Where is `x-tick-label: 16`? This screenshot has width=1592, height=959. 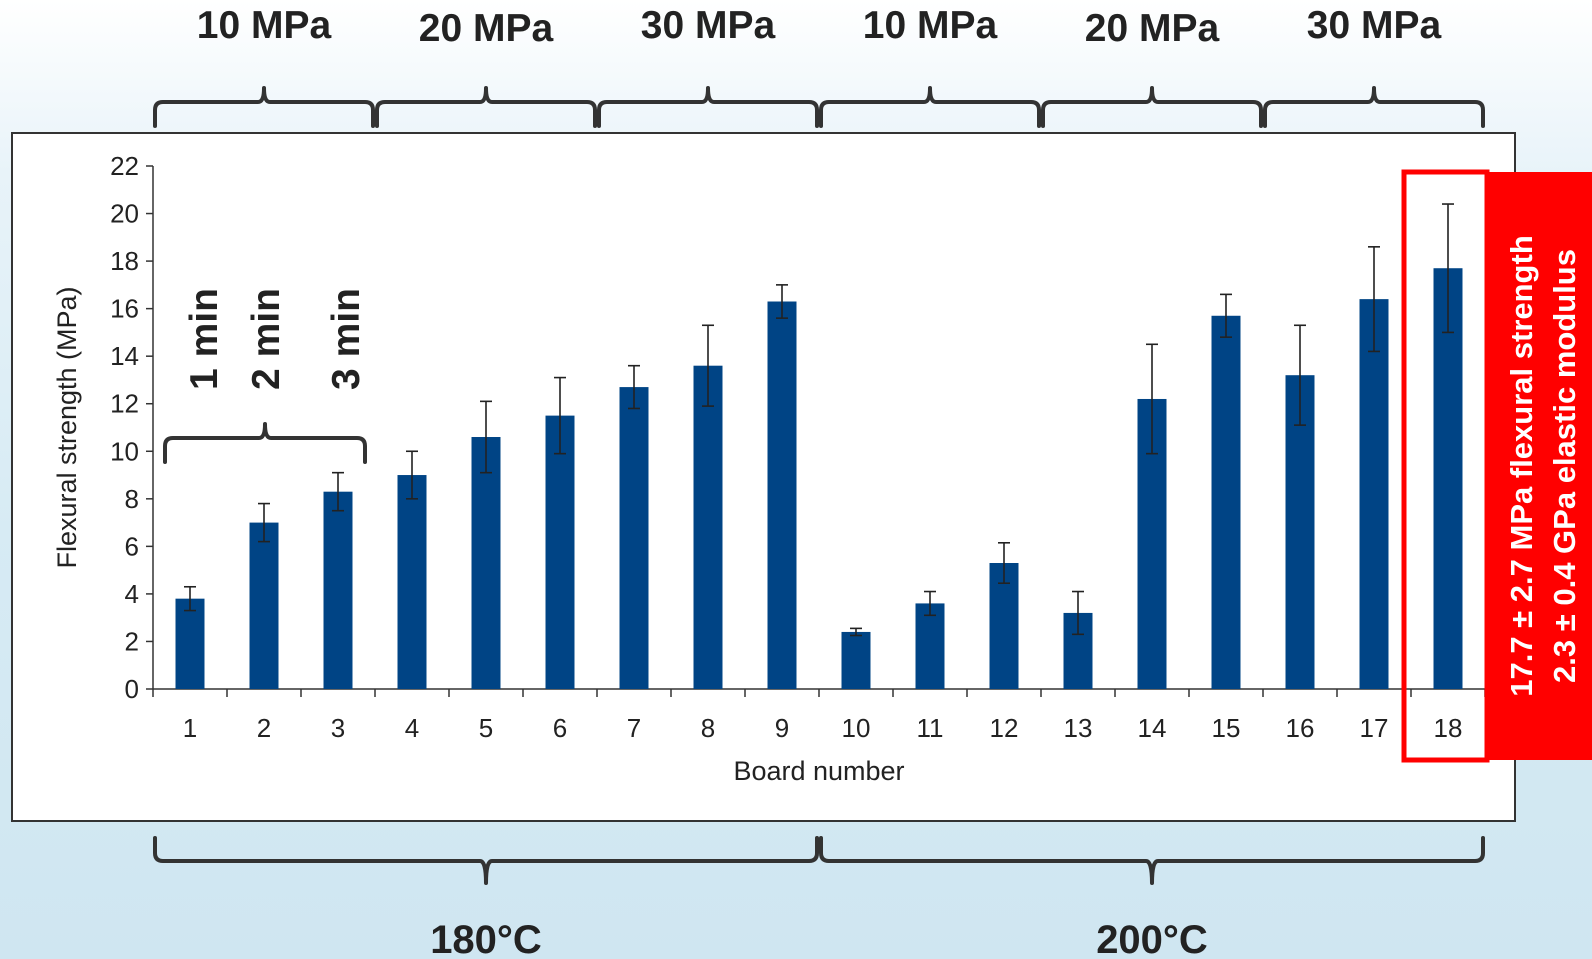
x-tick-label: 16 is located at coordinates (1300, 728).